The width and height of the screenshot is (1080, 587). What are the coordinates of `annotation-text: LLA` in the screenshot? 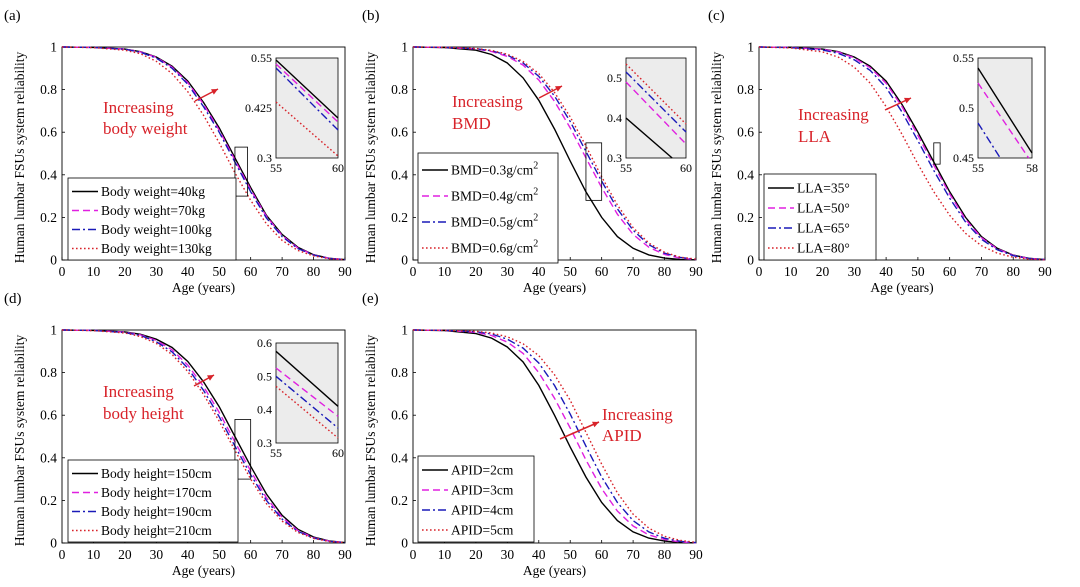 It's located at (815, 136).